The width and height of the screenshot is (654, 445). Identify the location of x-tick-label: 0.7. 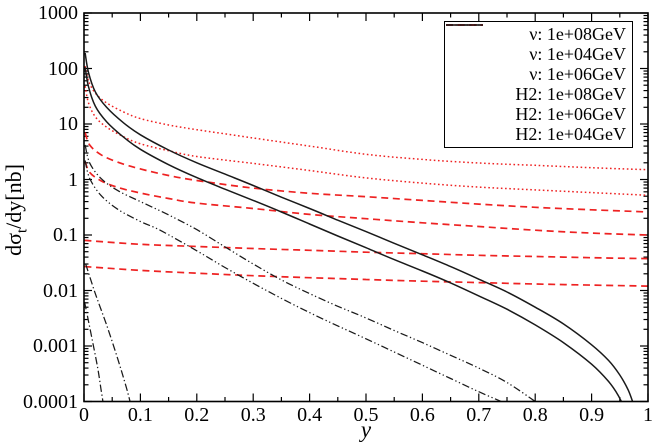
(479, 415).